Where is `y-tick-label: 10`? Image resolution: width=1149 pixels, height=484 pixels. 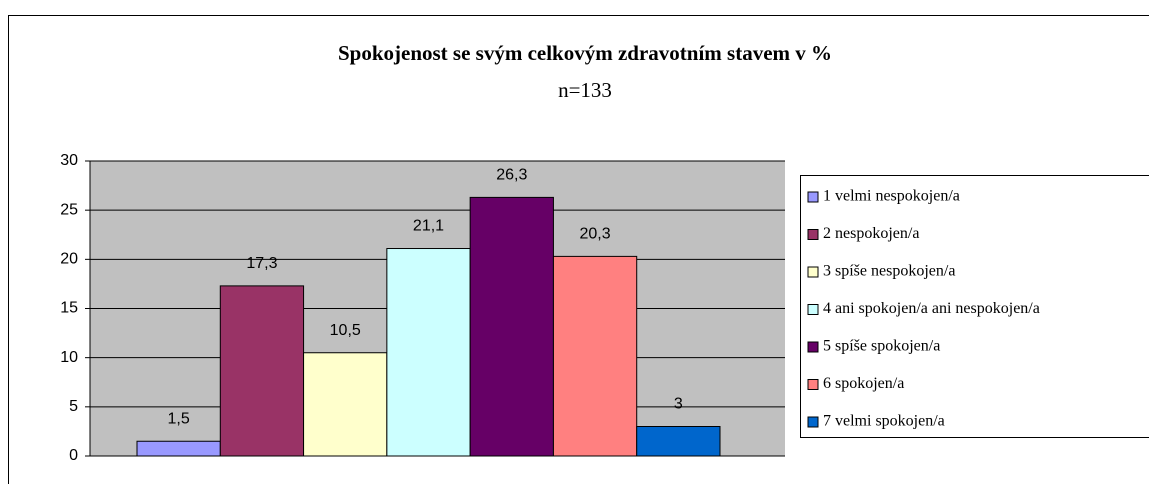
y-tick-label: 10 is located at coordinates (69, 357).